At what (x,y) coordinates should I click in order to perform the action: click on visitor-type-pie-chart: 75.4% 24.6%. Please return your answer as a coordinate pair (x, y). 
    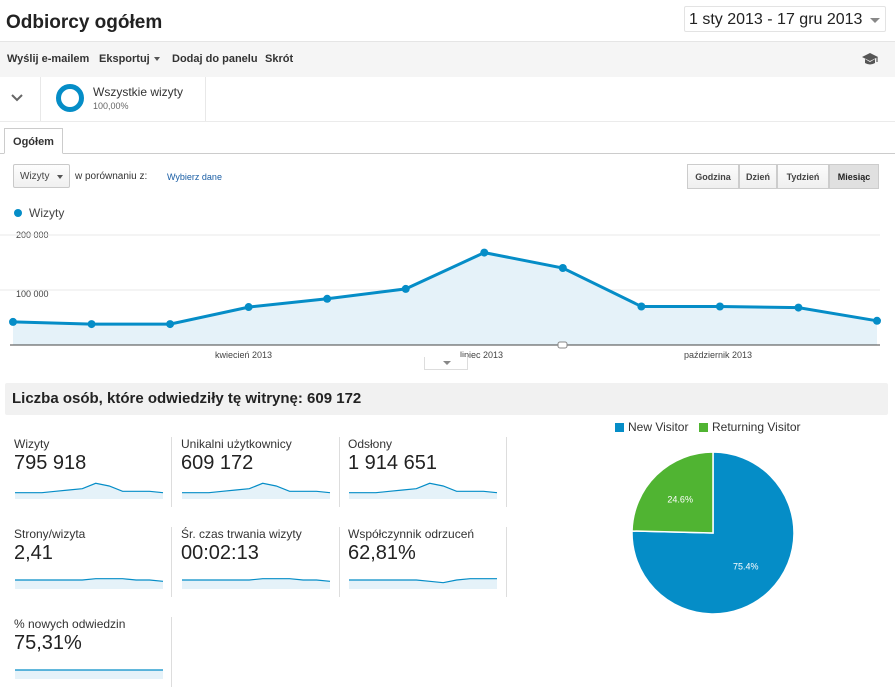
    Looking at the image, I should click on (713, 533).